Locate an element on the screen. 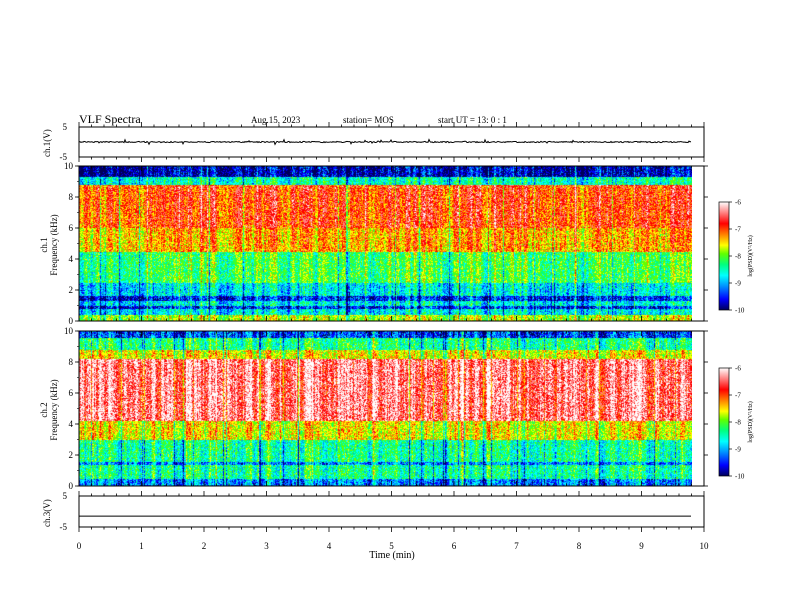  ch1-waveform-panel: 5 -5 is located at coordinates (382, 142).